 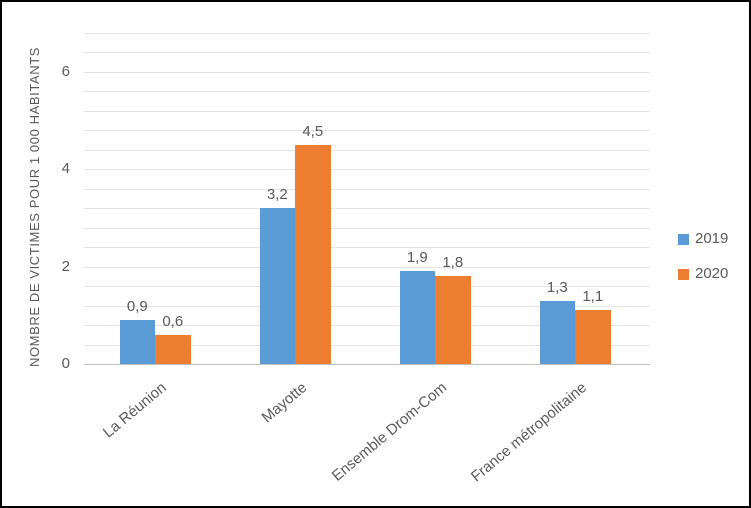 I want to click on bar-2019-mayotte, so click(x=277, y=286).